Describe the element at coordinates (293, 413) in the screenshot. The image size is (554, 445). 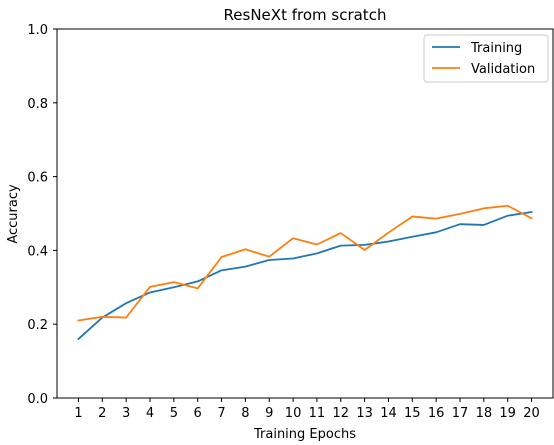
I see `x-tick-label: 10` at that location.